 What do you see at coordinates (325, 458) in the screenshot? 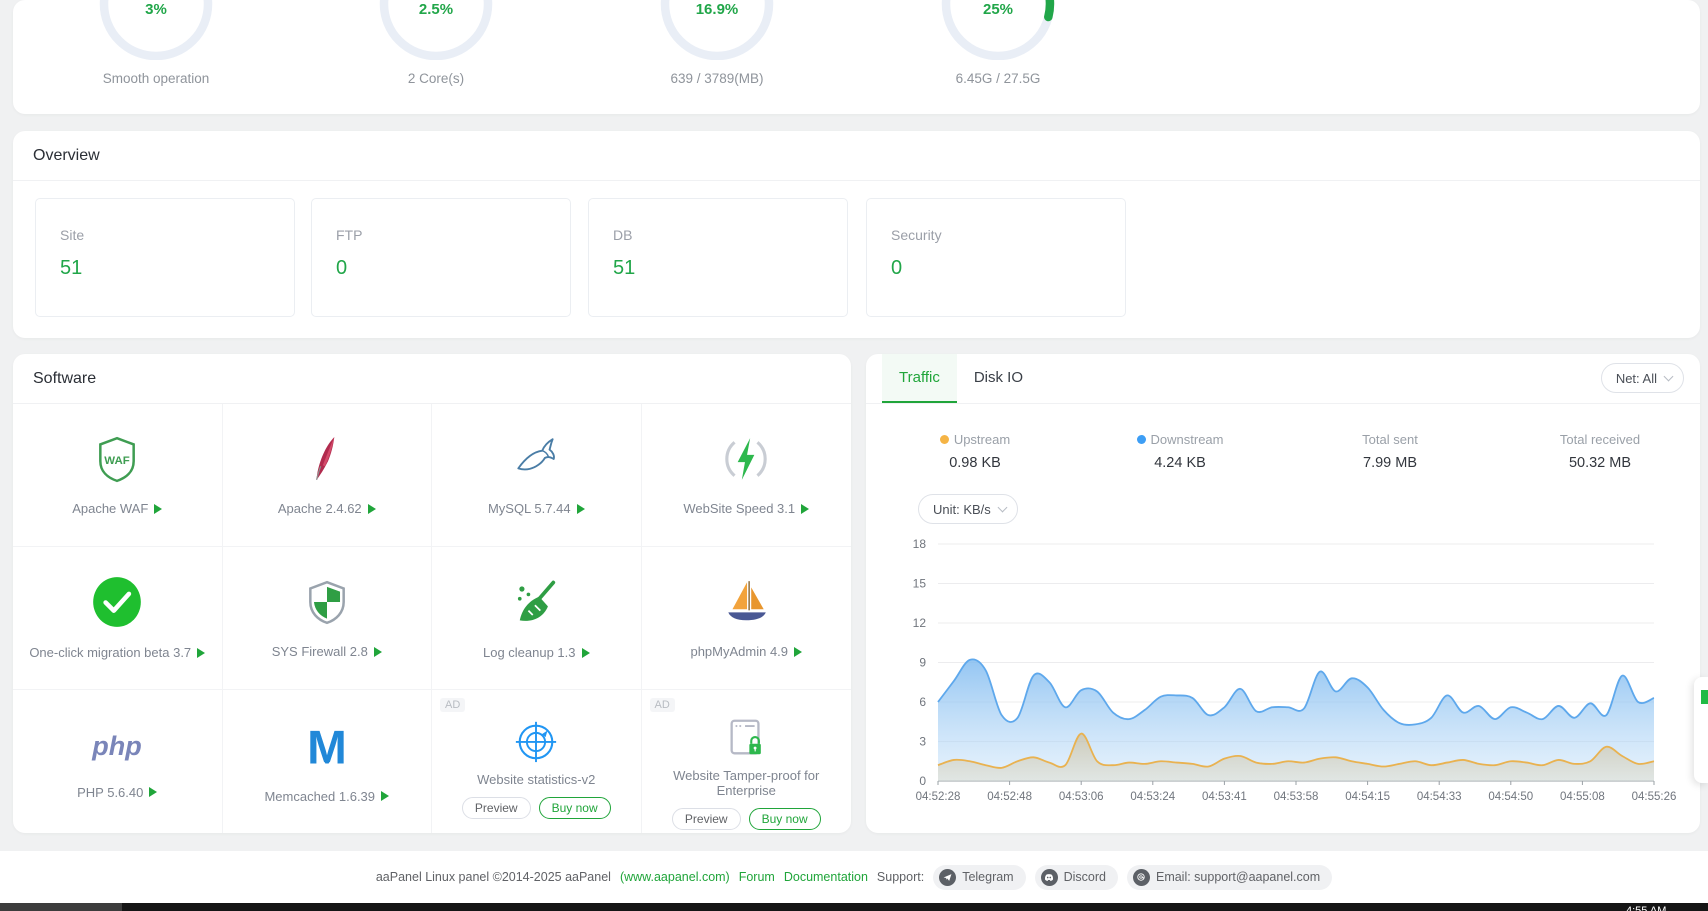
I see `apache-feather-icon` at bounding box center [325, 458].